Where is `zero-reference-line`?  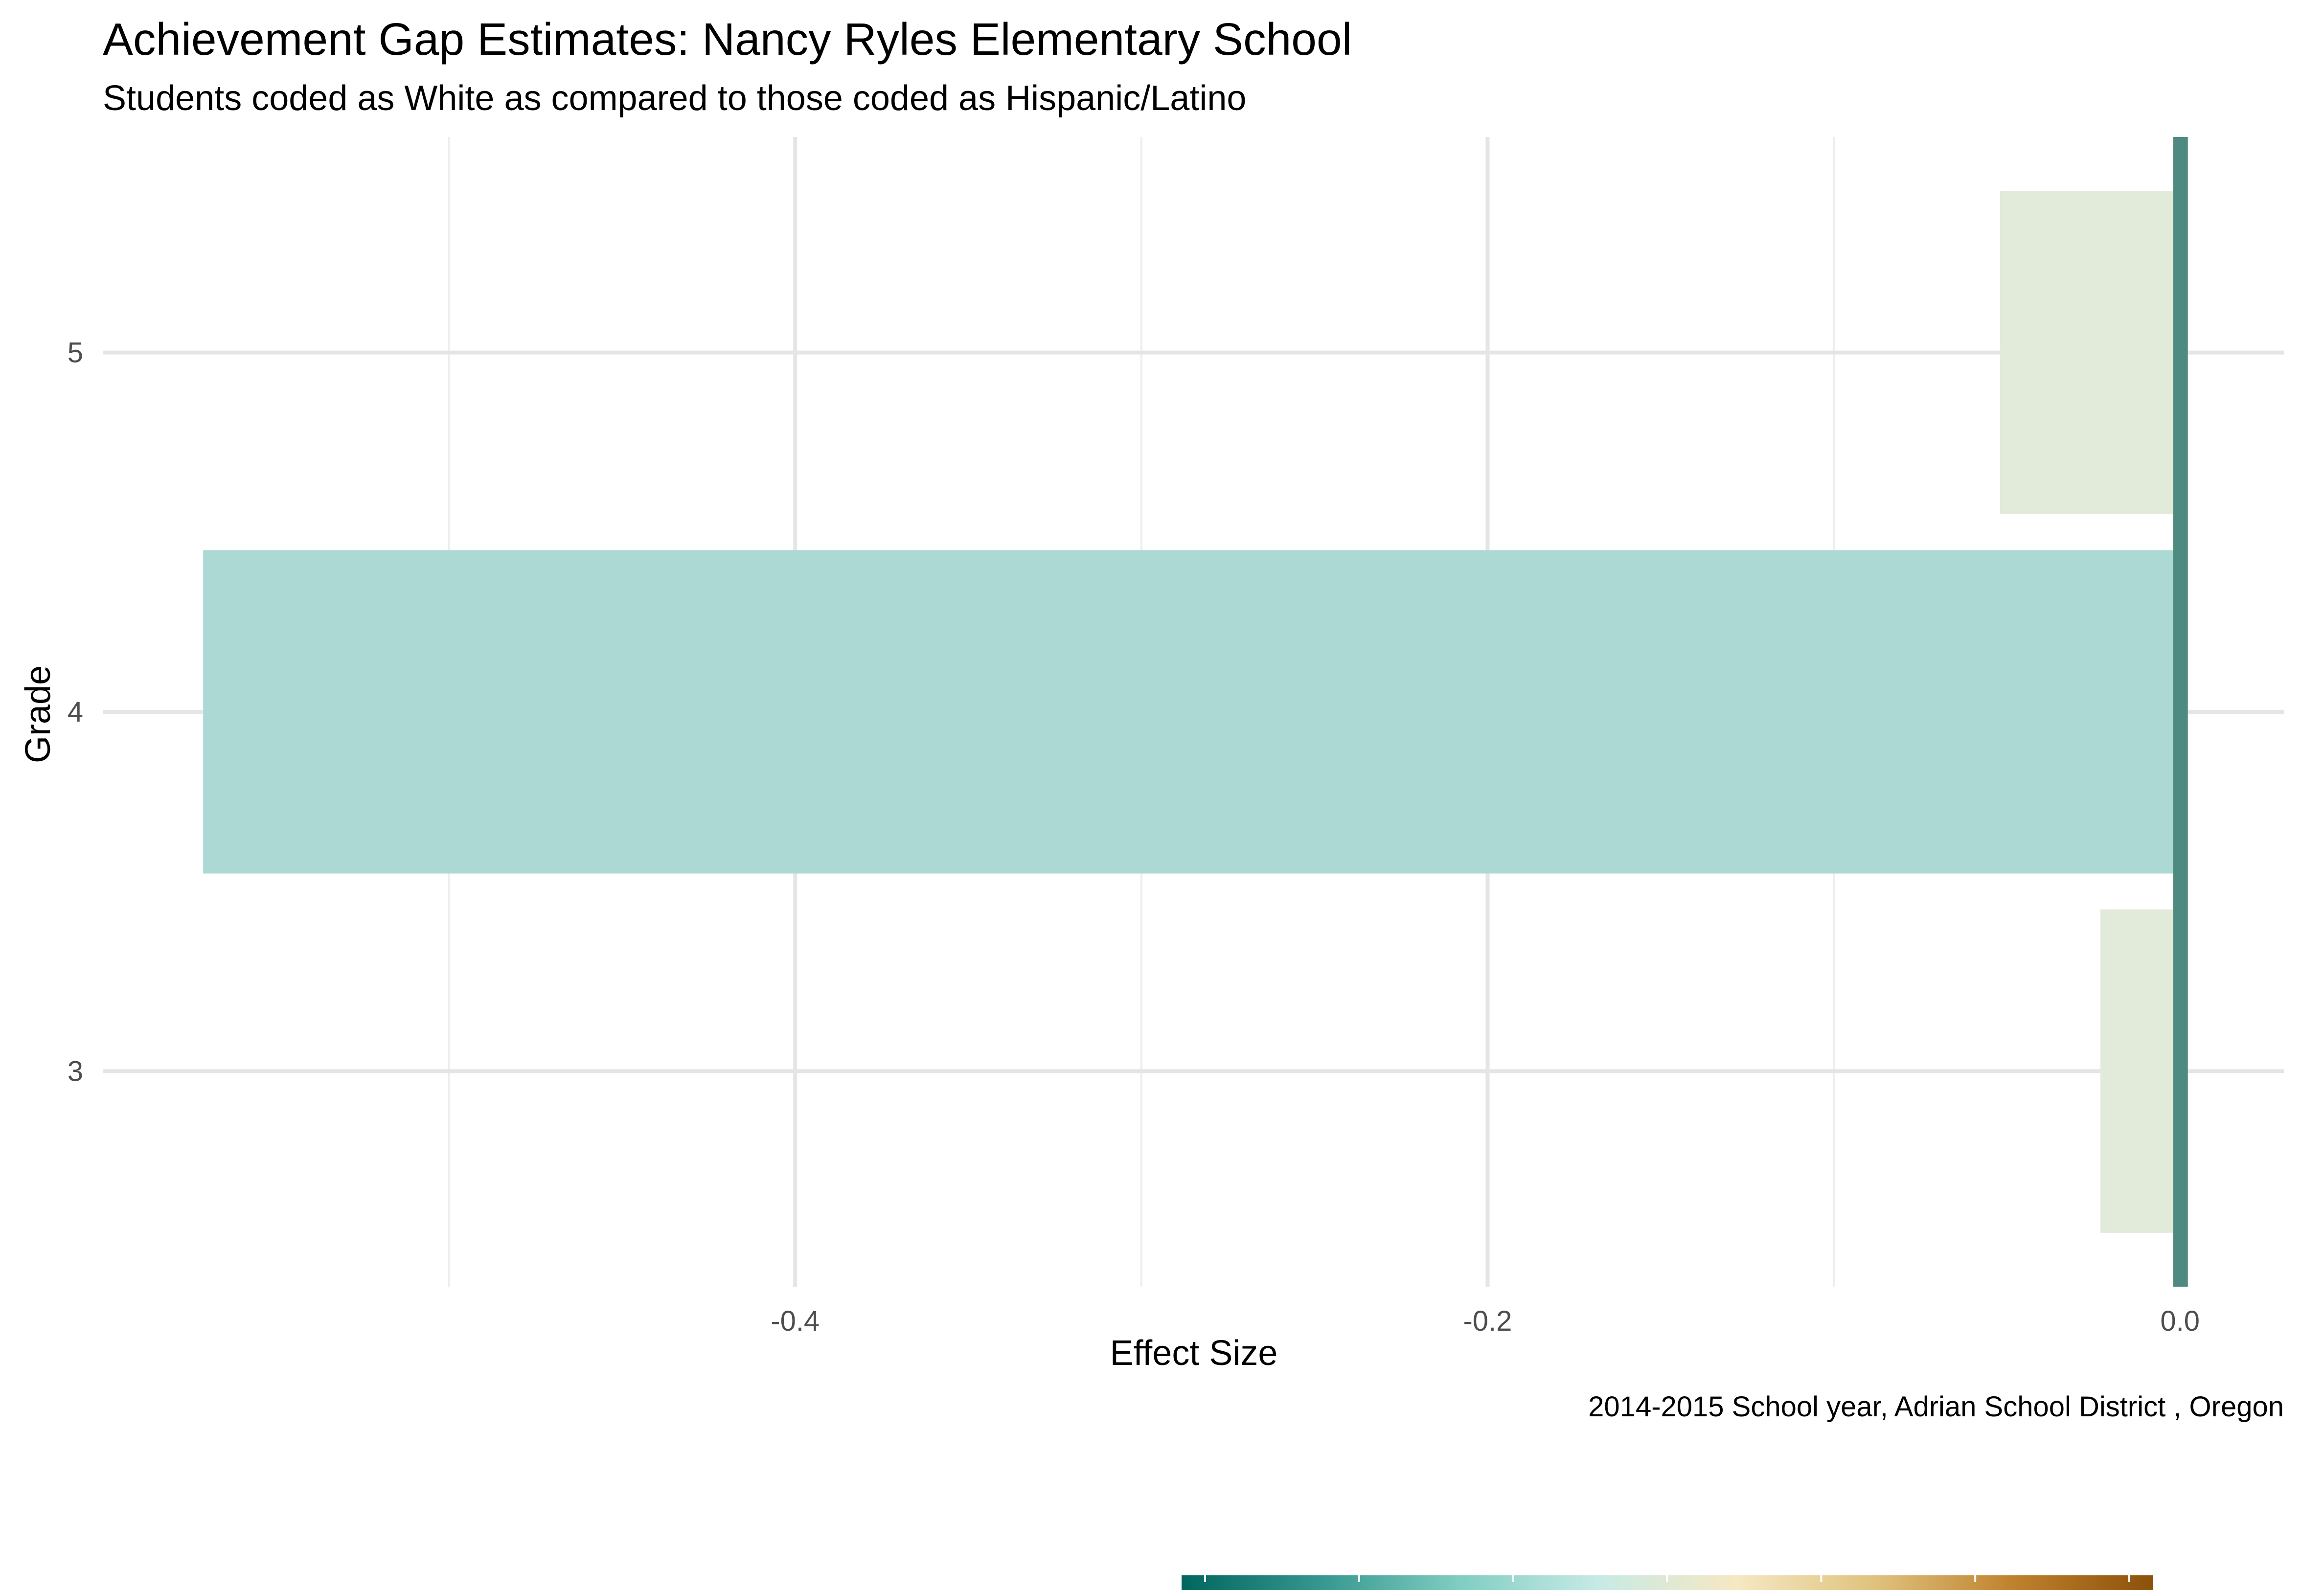 zero-reference-line is located at coordinates (2180, 712).